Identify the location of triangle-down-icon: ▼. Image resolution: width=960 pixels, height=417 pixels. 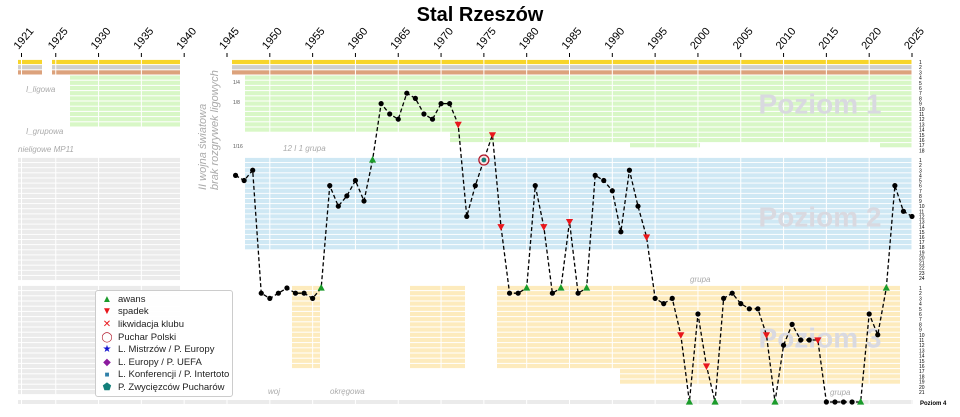
(107, 312).